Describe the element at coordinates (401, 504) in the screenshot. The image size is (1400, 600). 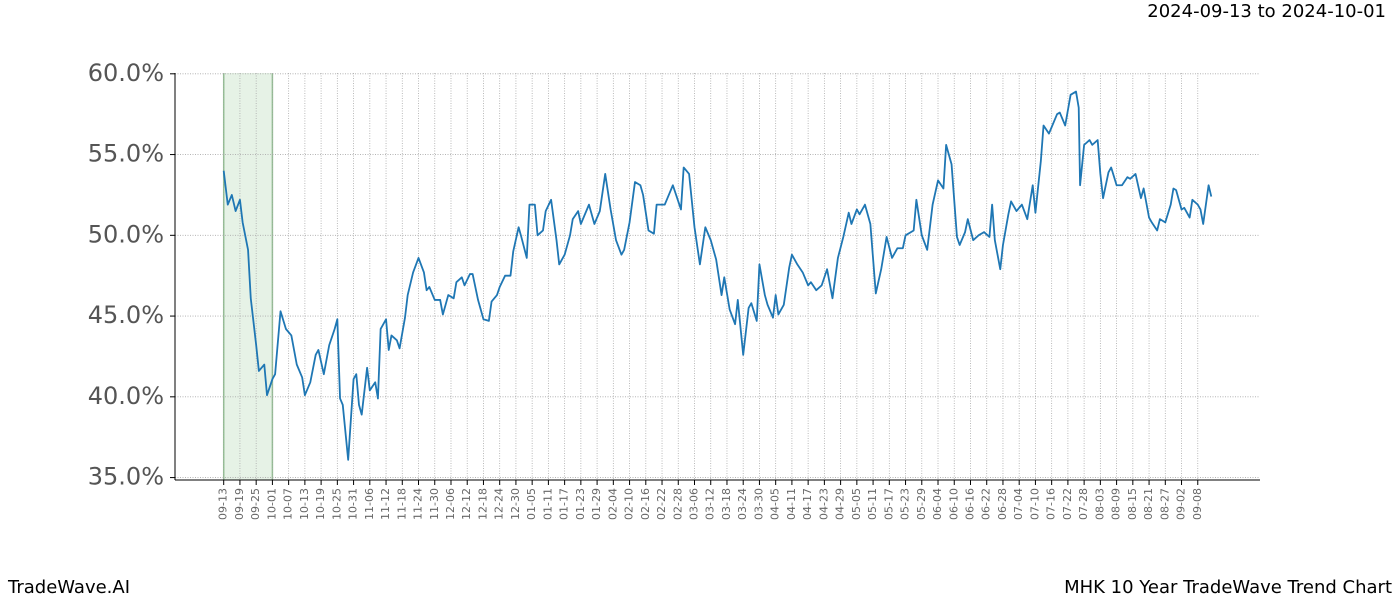
I see `x-tick-label: 11-18` at that location.